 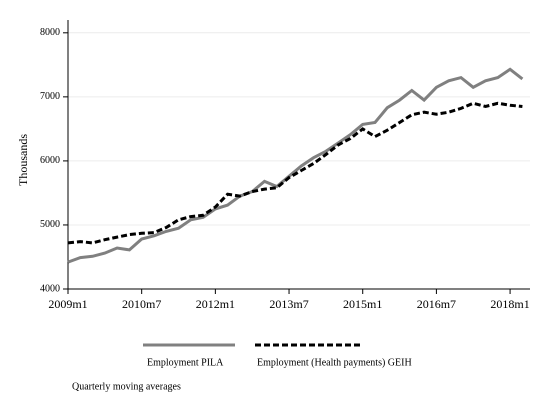 I want to click on y-axis-label: Thousands, so click(x=23, y=160).